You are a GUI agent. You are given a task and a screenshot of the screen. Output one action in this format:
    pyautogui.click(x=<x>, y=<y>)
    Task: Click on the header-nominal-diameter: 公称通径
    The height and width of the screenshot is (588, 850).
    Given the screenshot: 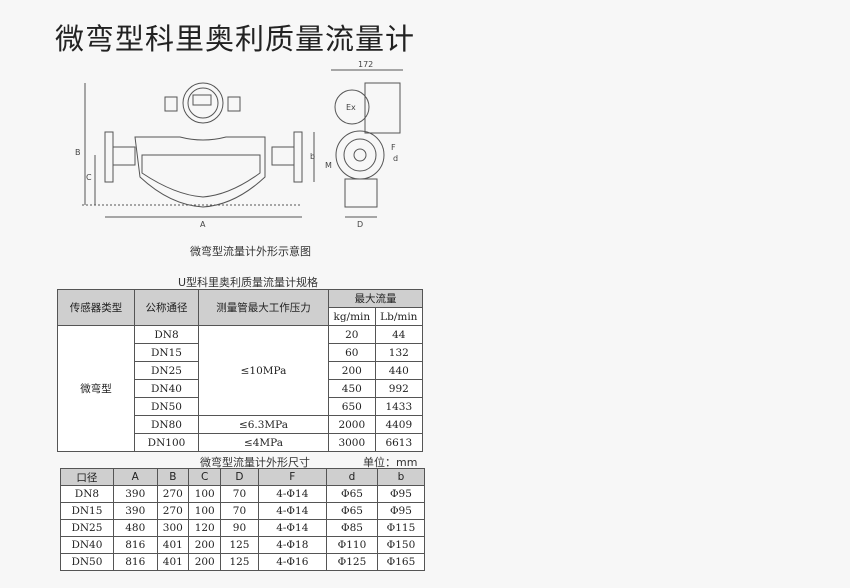 What is the action you would take?
    pyautogui.click(x=166, y=307)
    